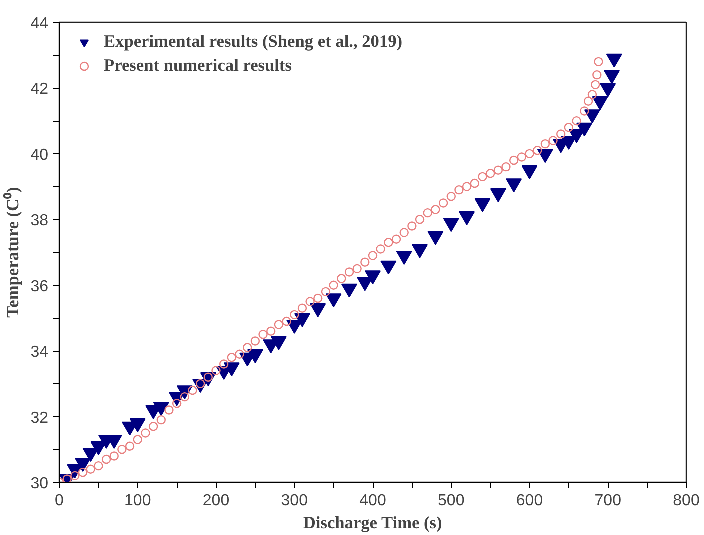 The width and height of the screenshot is (704, 535). Describe the element at coordinates (198, 66) in the screenshot. I see `legend-label: Present numerical results` at that location.